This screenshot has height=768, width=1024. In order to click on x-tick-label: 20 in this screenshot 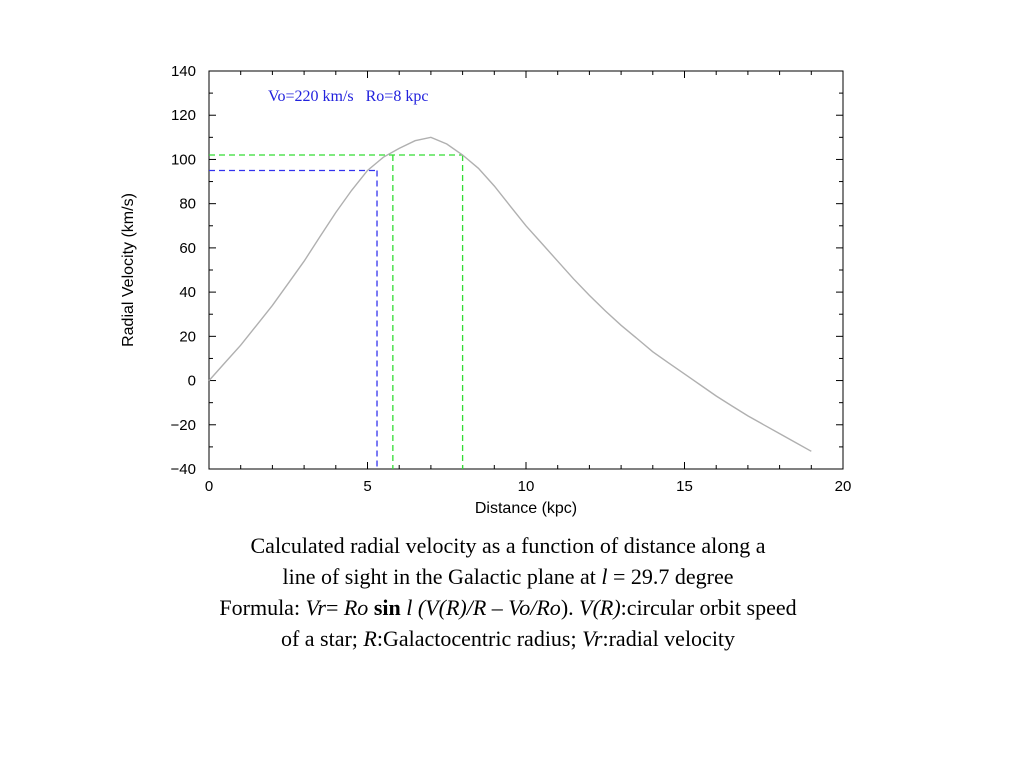, I will do `click(843, 486)`.